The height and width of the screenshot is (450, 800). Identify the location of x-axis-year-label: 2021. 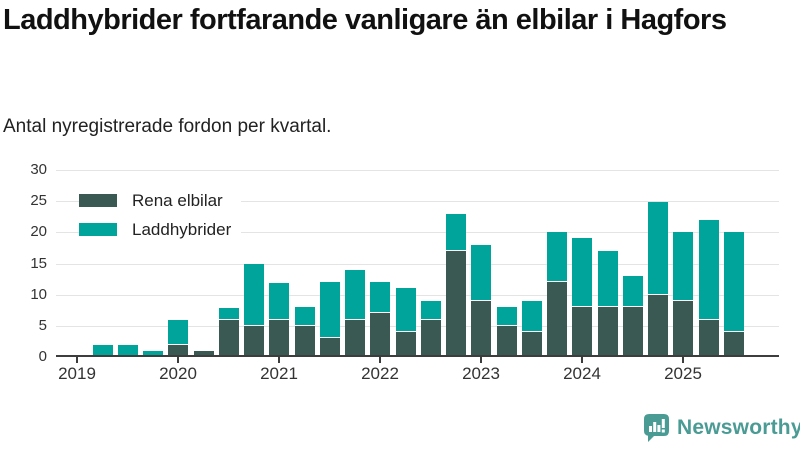
(279, 373).